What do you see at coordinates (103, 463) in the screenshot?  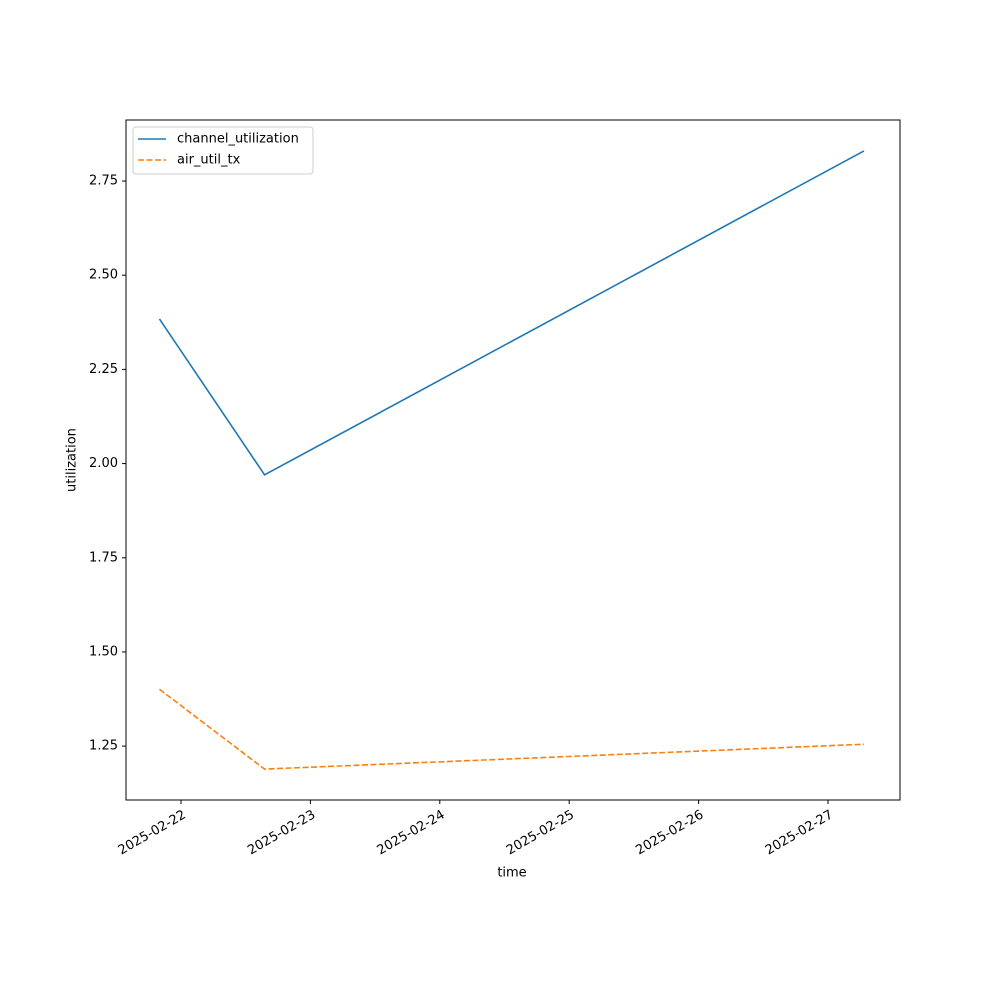 I see `y-tick-label: 2.00` at bounding box center [103, 463].